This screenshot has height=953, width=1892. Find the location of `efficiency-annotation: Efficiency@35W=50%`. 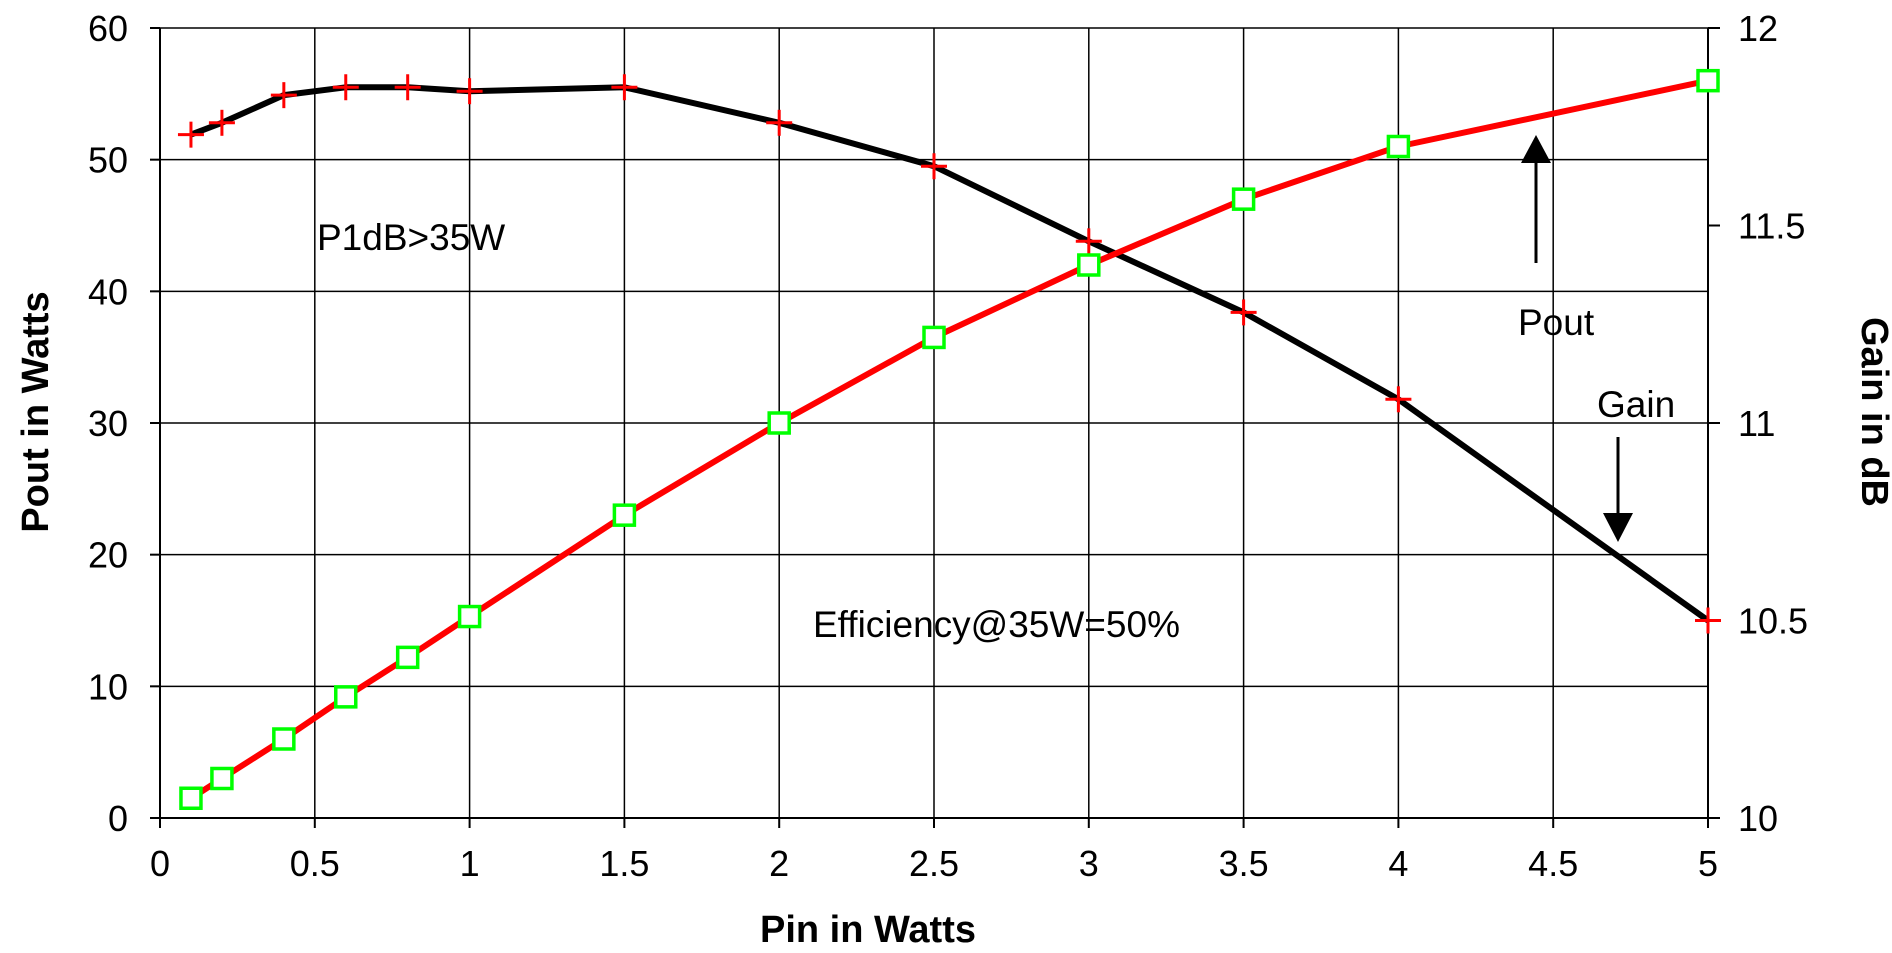

efficiency-annotation: Efficiency@35W=50% is located at coordinates (996, 624).